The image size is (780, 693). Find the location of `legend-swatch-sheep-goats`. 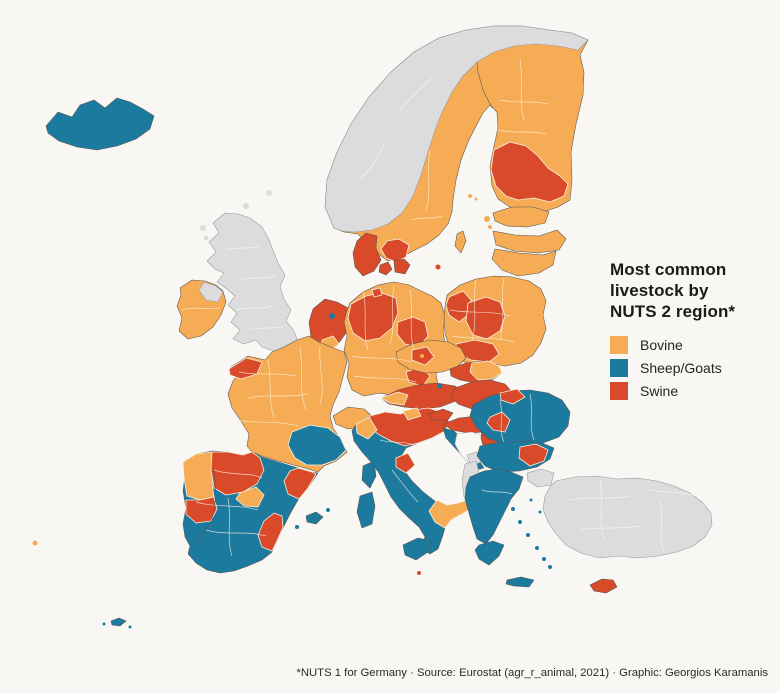

legend-swatch-sheep-goats is located at coordinates (619, 367).